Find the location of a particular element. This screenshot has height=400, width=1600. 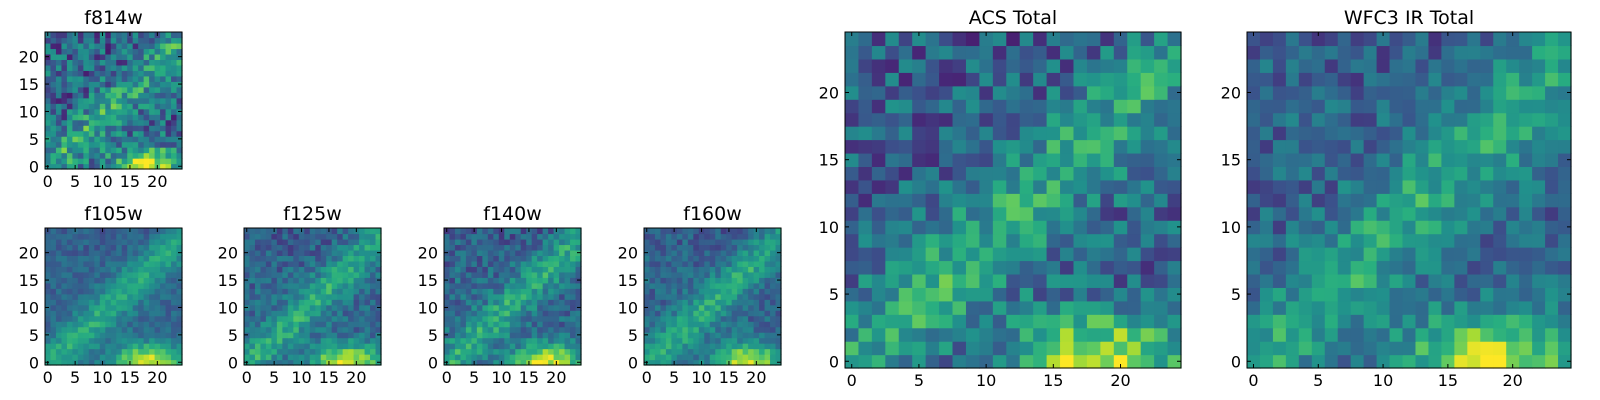

y-tick-label: 15 is located at coordinates (428, 280).